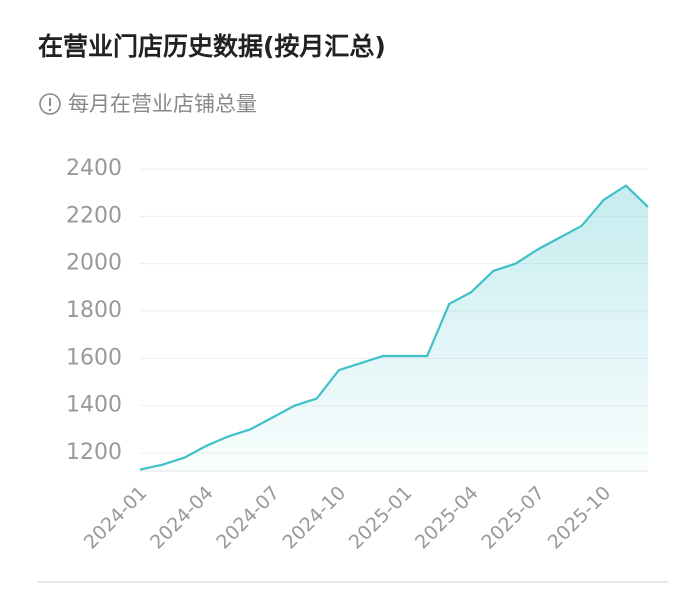  Describe the element at coordinates (381, 518) in the screenshot. I see `x-tick-label: 2025-01` at that location.